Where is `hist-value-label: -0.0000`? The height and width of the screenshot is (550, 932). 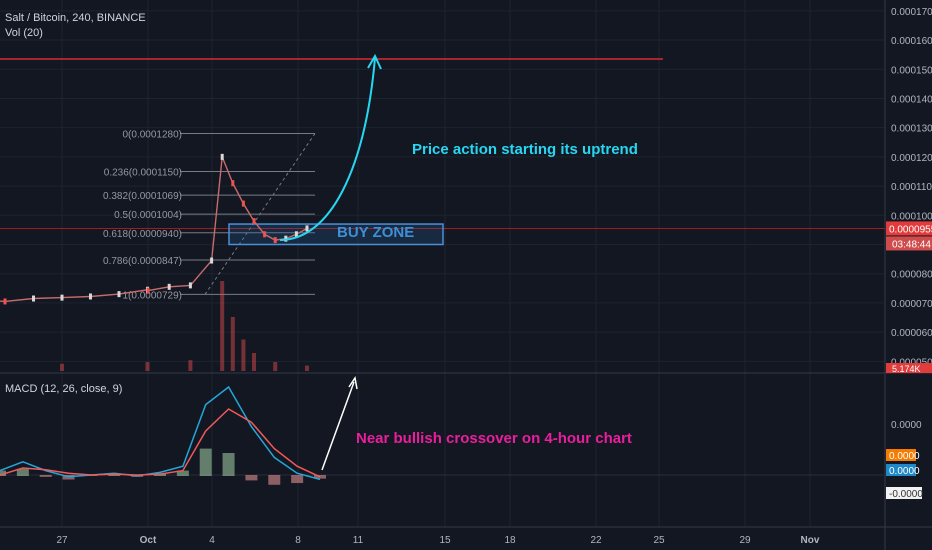
hist-value-label: -0.0000 is located at coordinates (906, 494).